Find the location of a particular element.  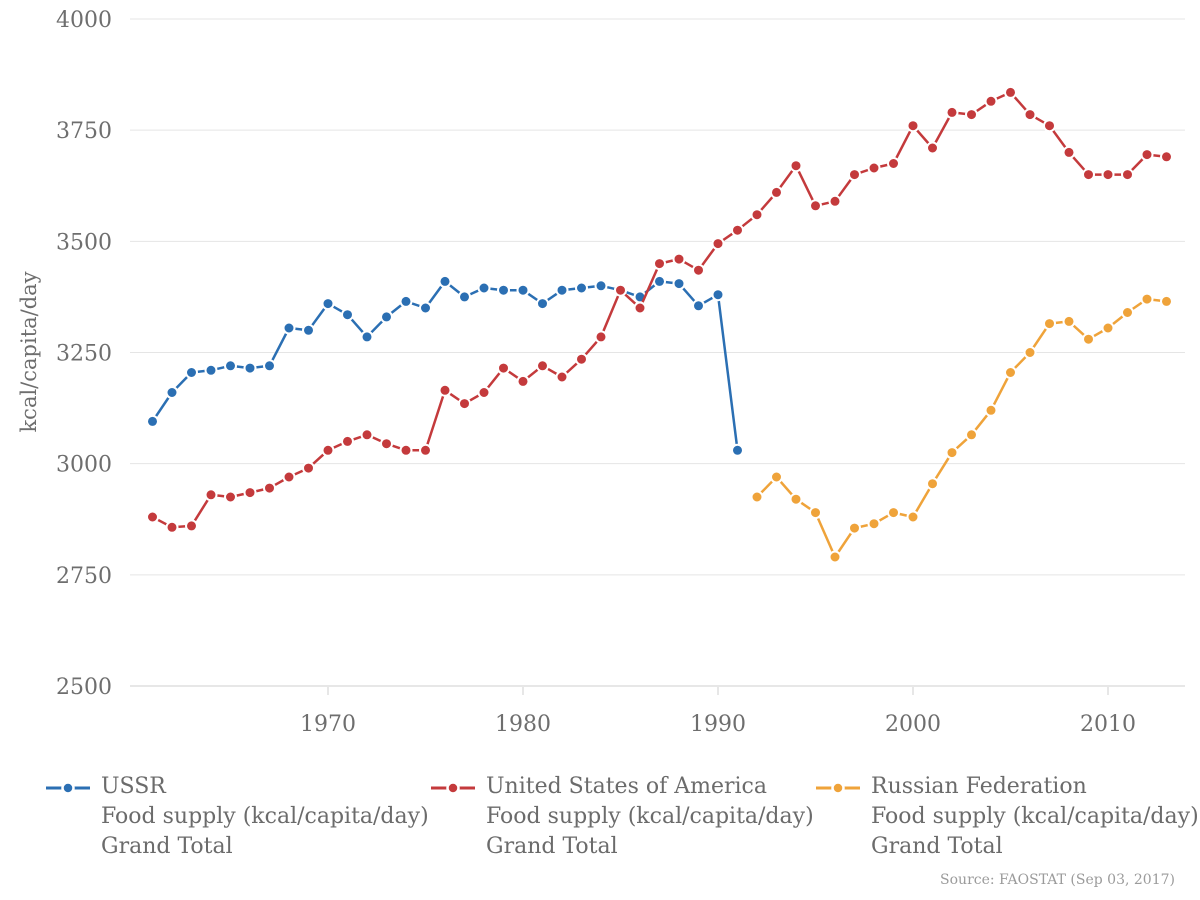

data-point-1-1991 is located at coordinates (737, 230).